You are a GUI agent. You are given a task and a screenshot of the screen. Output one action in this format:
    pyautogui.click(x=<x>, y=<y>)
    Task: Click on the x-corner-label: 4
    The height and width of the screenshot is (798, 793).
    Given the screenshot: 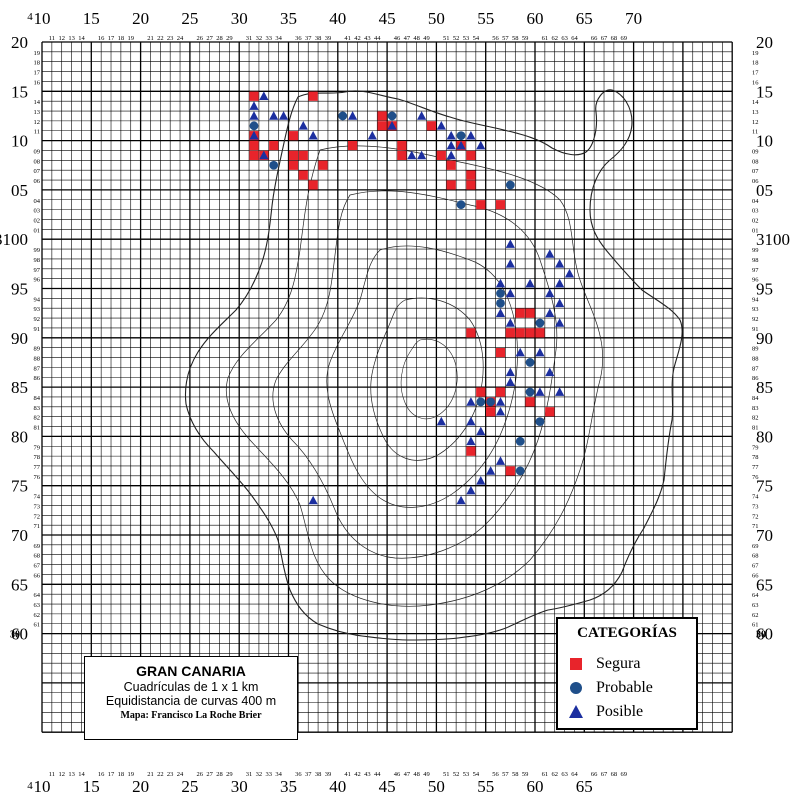 What is the action you would take?
    pyautogui.click(x=30, y=17)
    